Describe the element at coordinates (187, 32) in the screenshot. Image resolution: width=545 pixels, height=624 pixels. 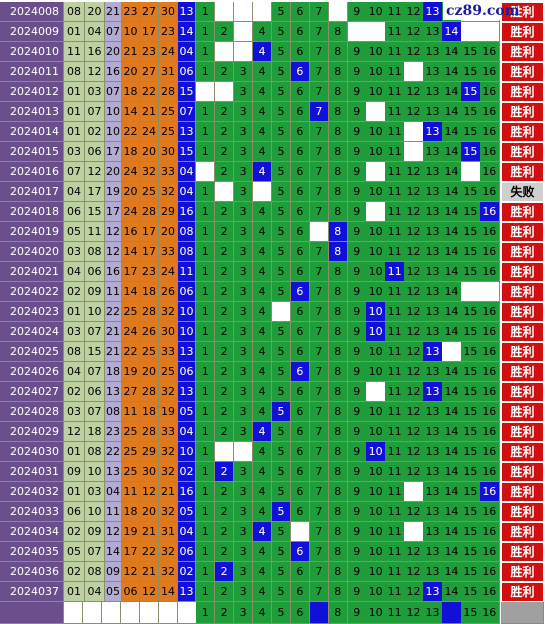
I see `sum-cell: 14` at that location.